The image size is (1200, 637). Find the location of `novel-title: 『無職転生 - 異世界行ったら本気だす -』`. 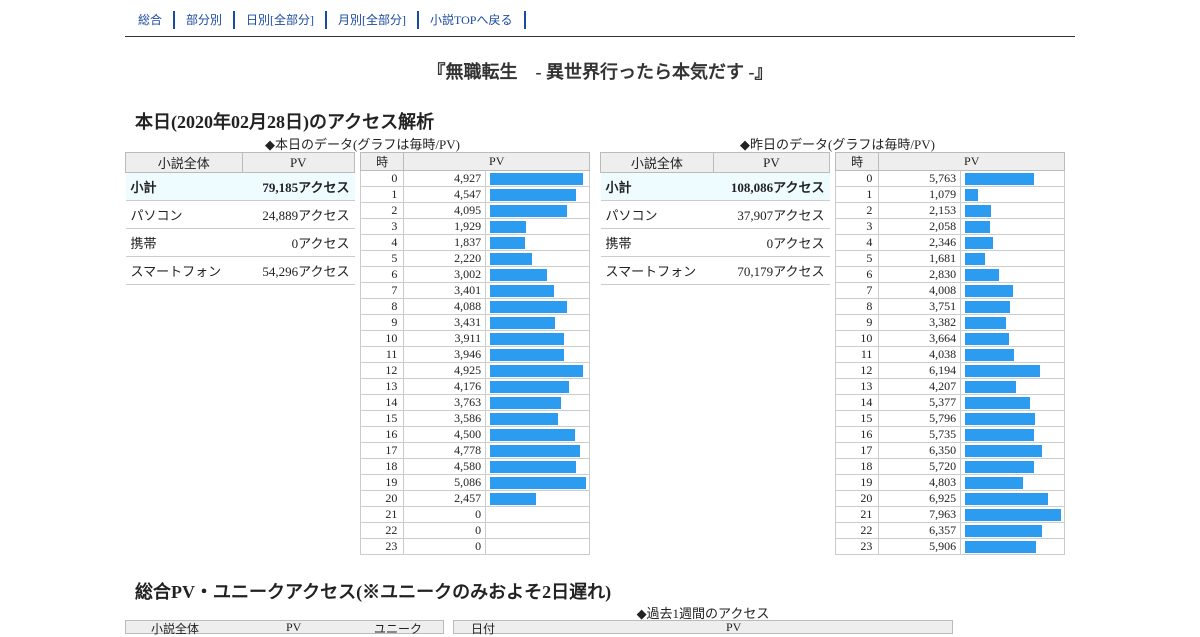

novel-title: 『無職転生 - 異世界行ったら本気だす -』 is located at coordinates (600, 72).